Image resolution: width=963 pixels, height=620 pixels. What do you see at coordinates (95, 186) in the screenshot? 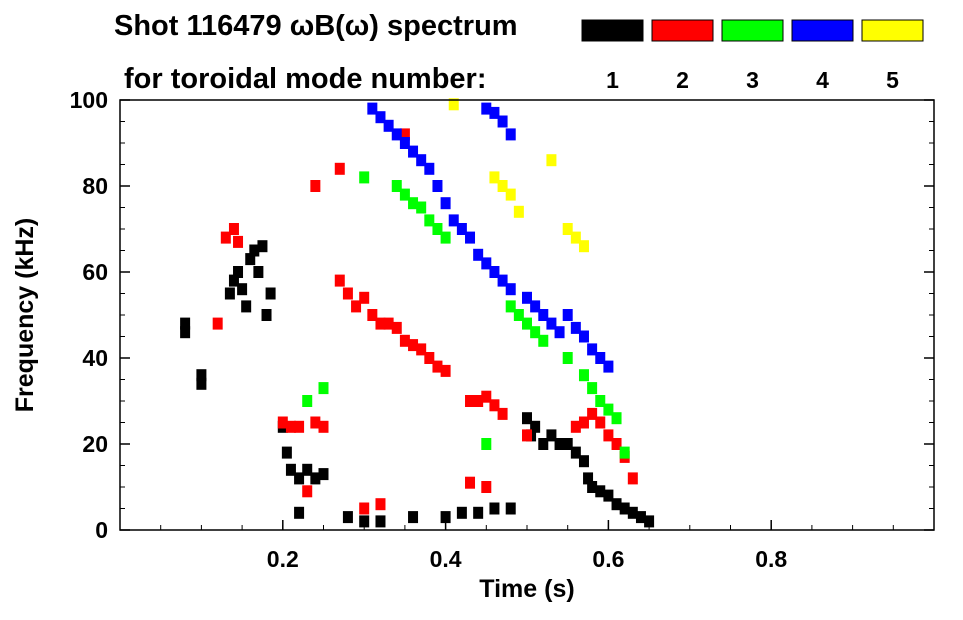
I see `y-tick-label: 80` at bounding box center [95, 186].